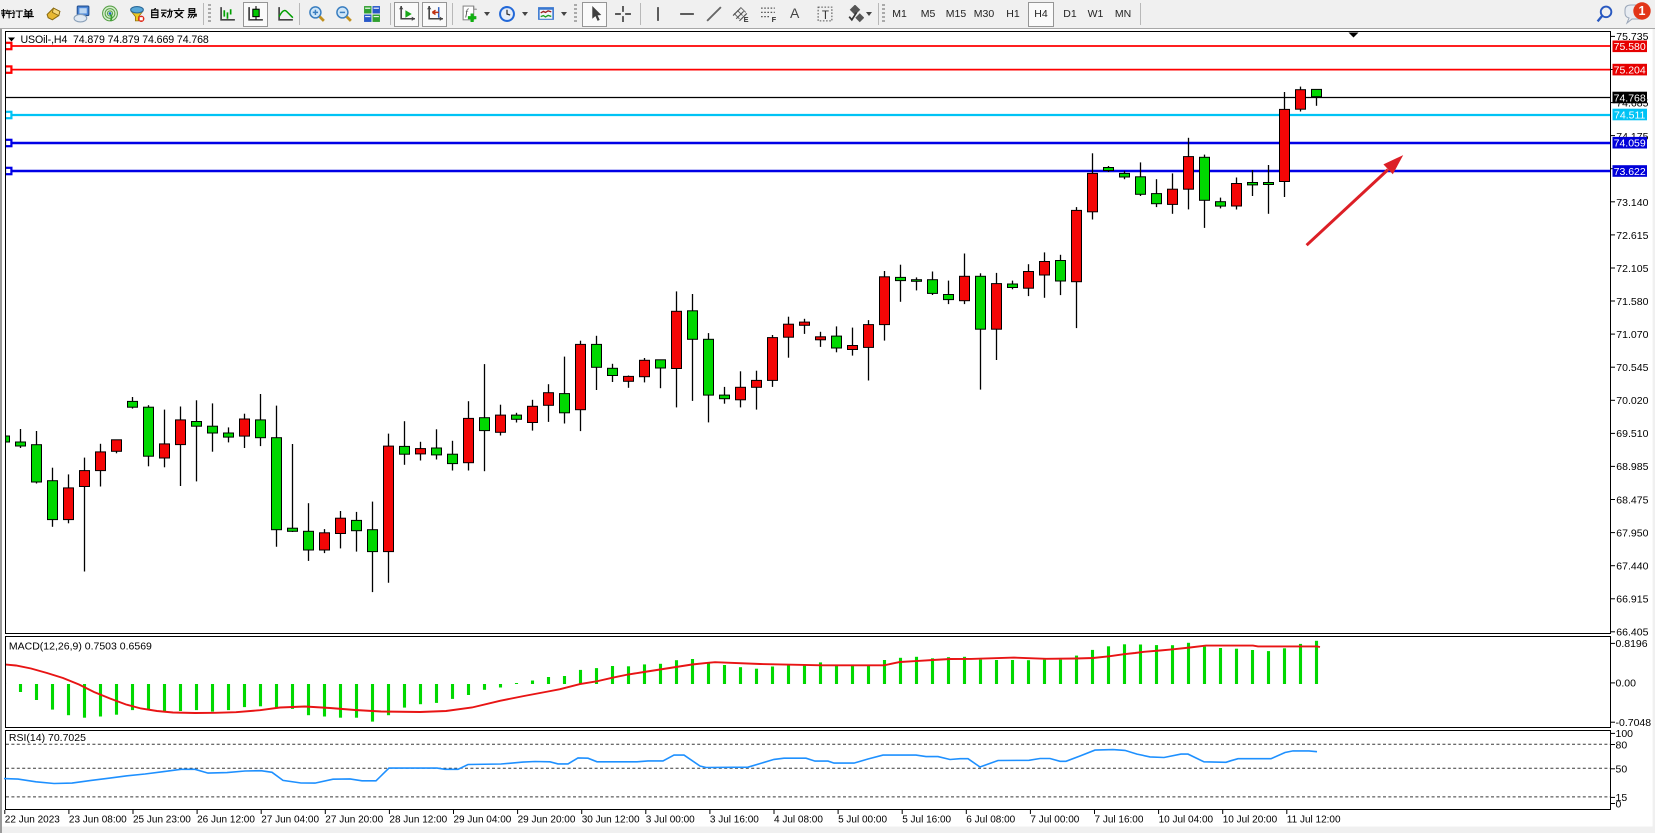 This screenshot has height=833, width=1655. I want to click on svg-text: 30 Jun 12:00, so click(611, 820).